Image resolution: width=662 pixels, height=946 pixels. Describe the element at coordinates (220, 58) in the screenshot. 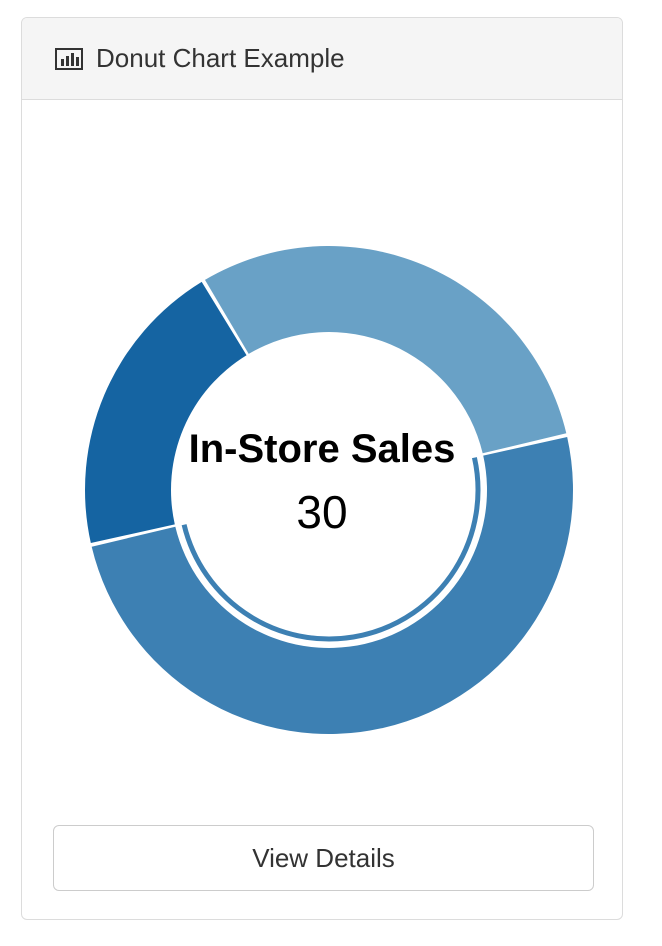

I see `panel-title: Donut Chart Example` at that location.